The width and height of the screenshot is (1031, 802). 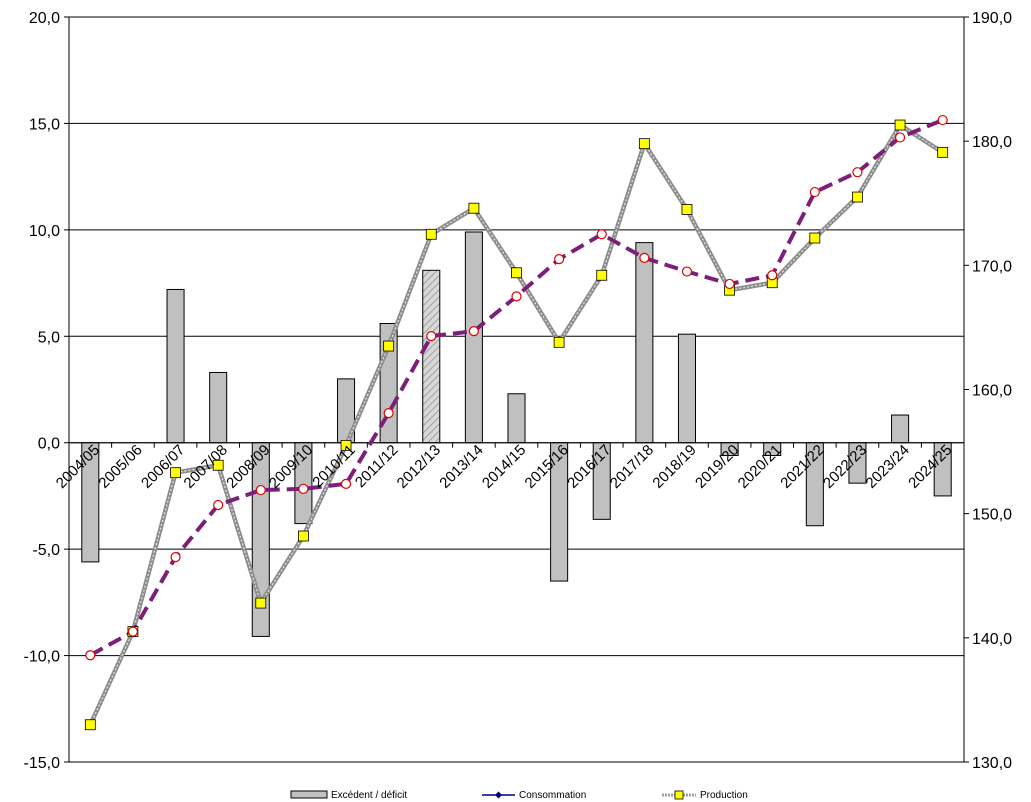 I want to click on x-tick-label: 2013/14, so click(x=461, y=467).